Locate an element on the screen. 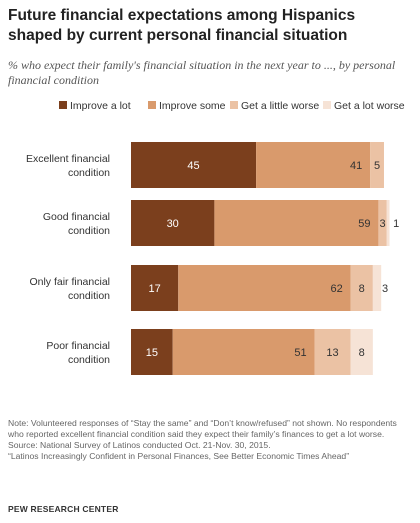  data-label: 17 is located at coordinates (155, 289).